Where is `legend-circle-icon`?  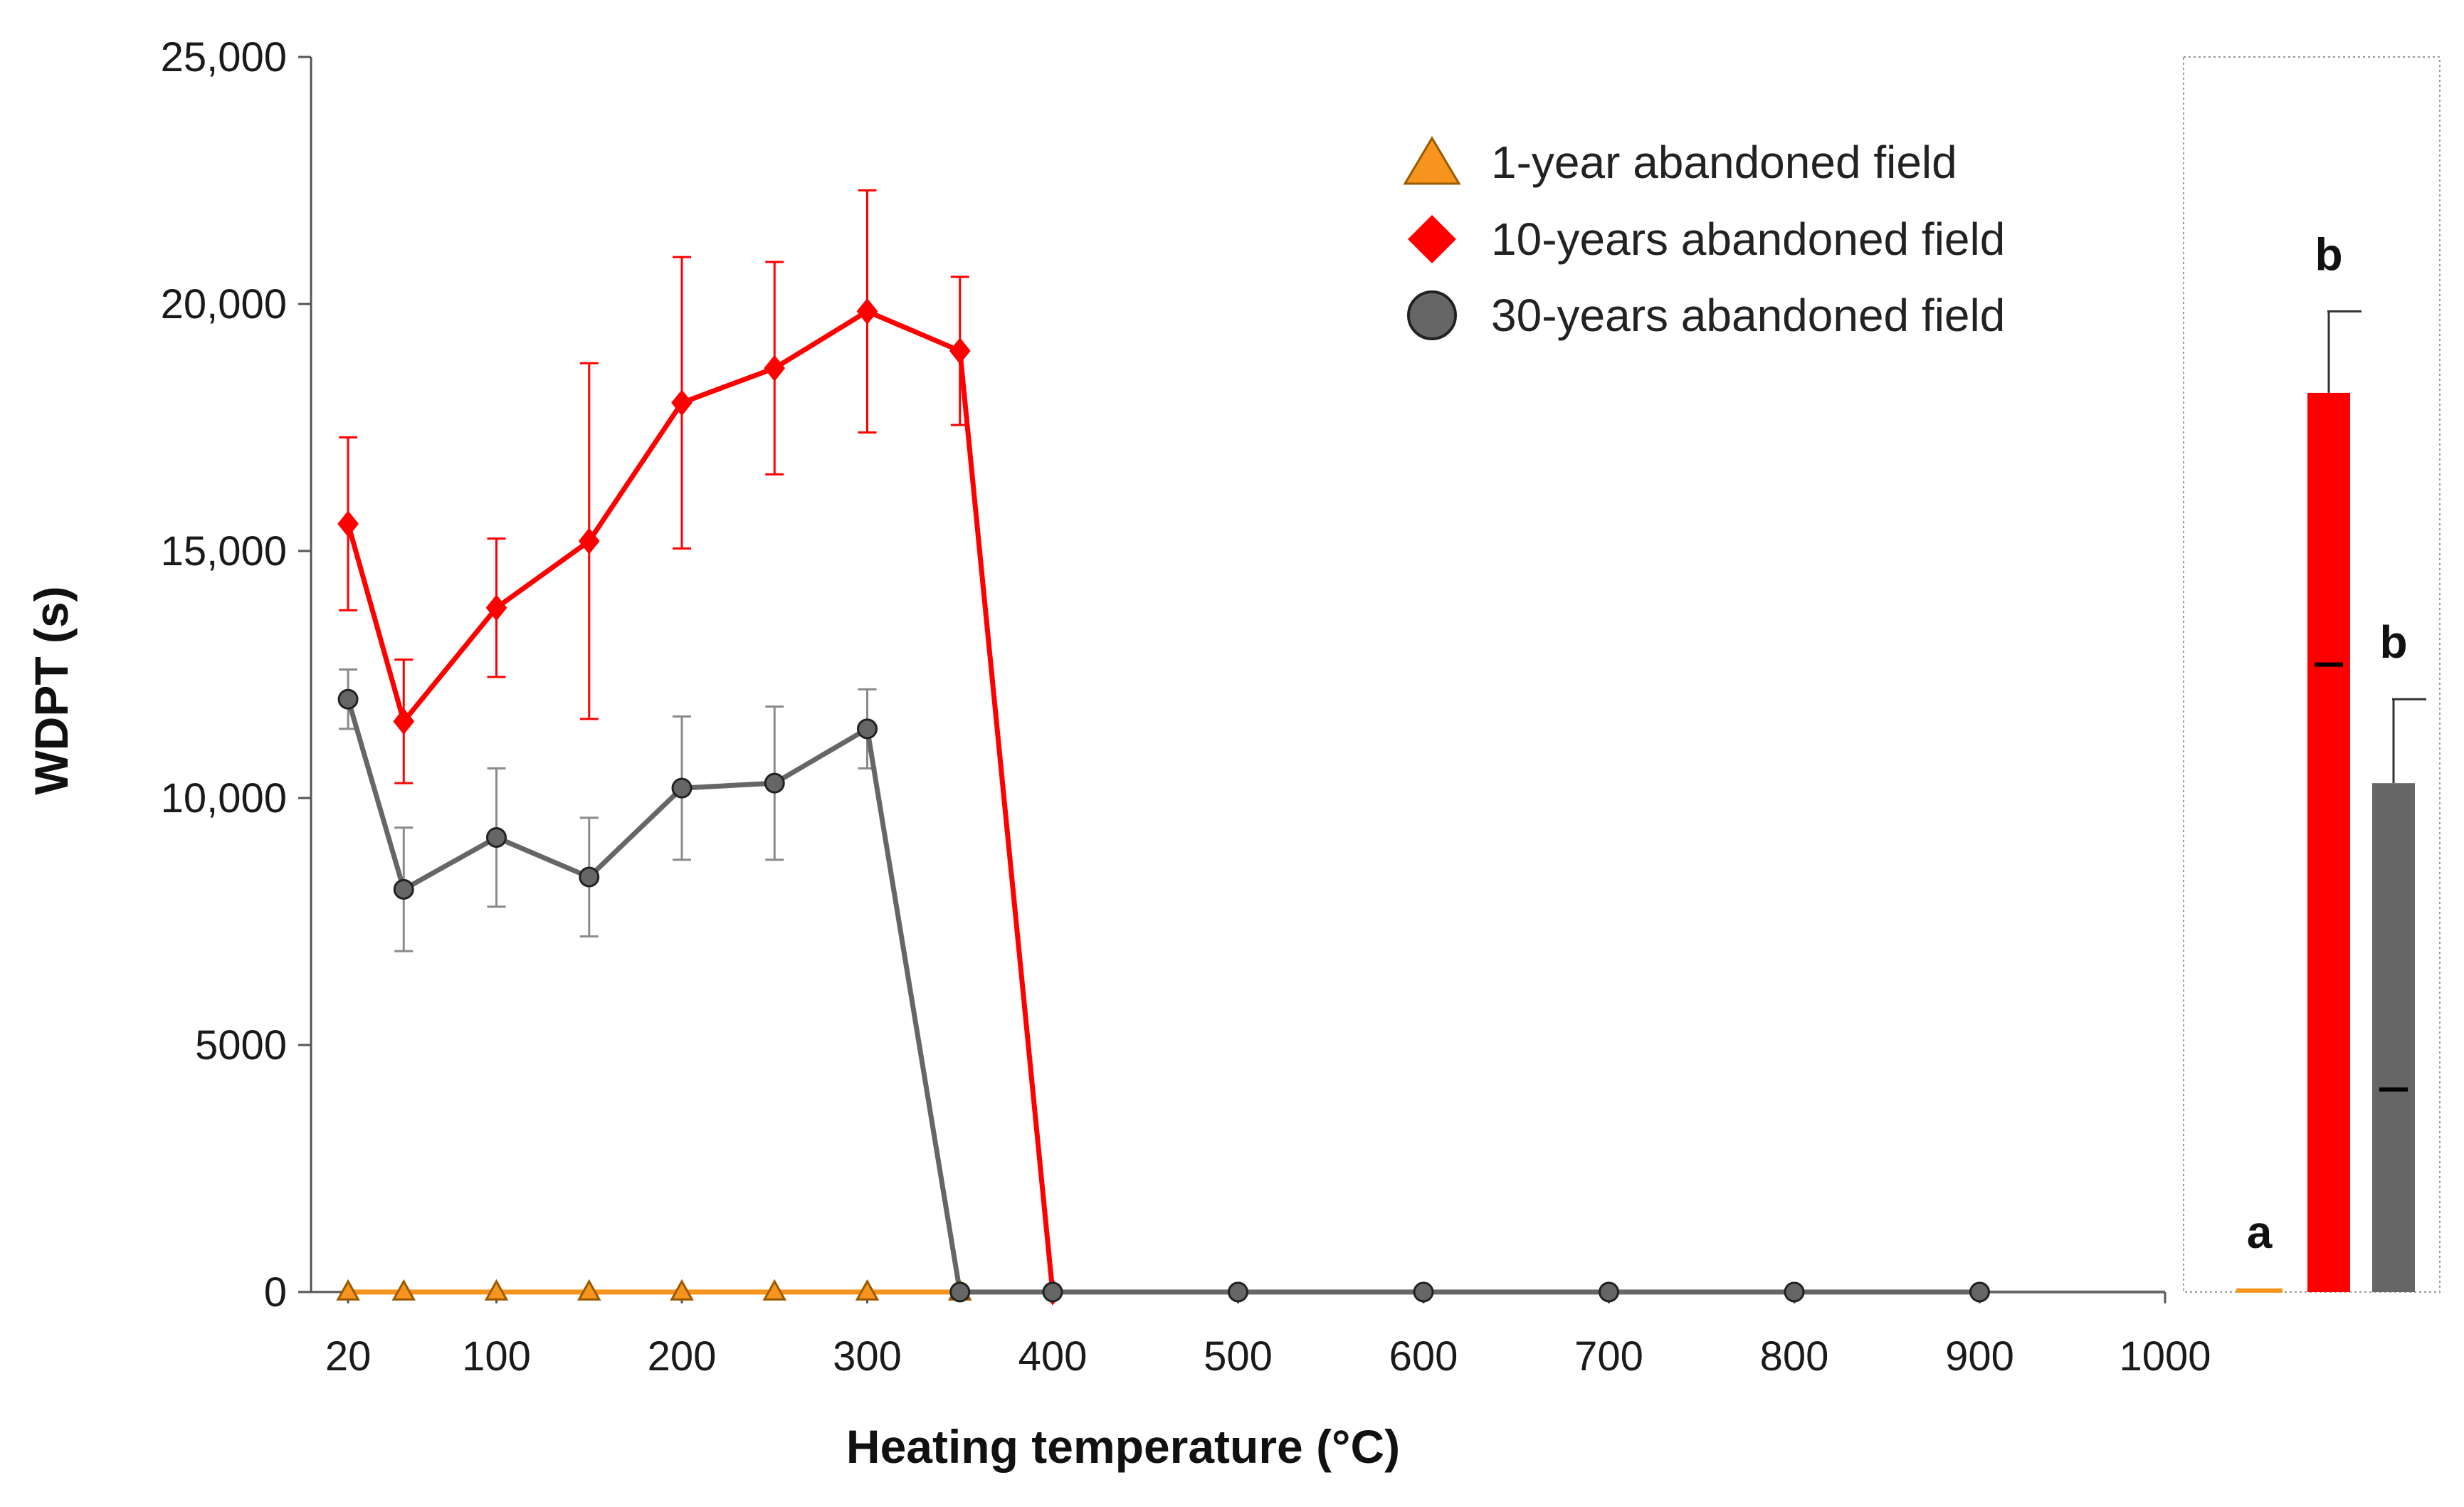 legend-circle-icon is located at coordinates (1432, 315).